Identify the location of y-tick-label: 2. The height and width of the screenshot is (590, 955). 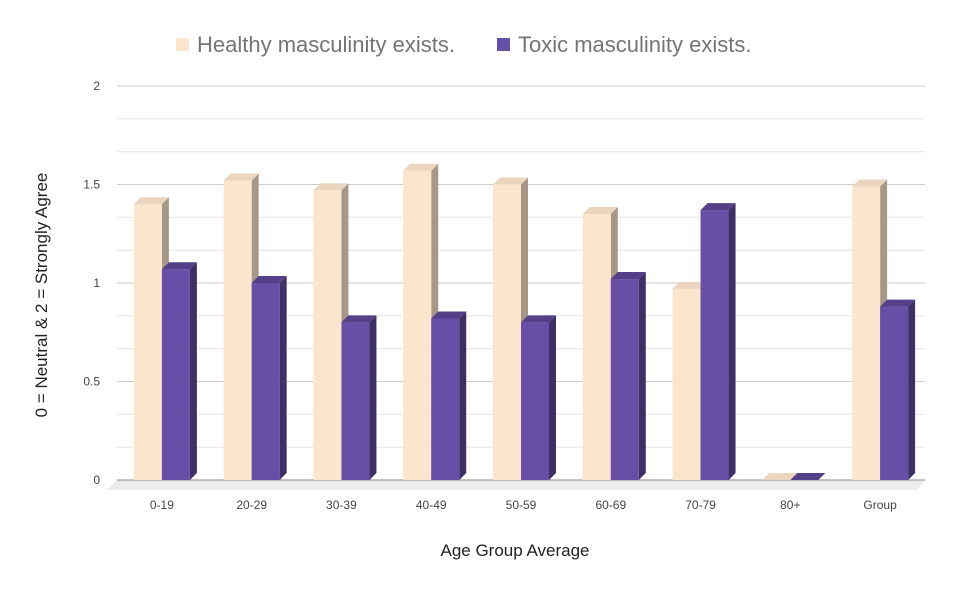
(96, 86).